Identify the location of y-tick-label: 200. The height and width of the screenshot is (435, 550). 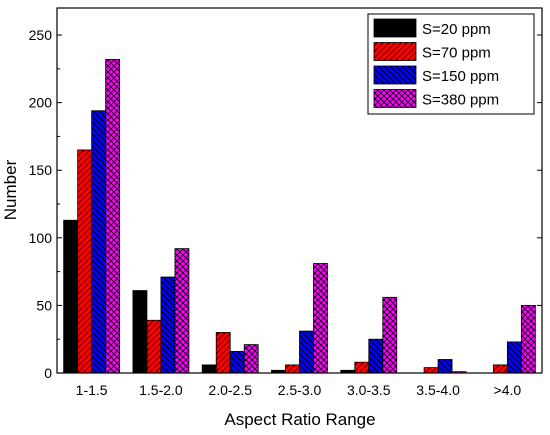
(41, 103).